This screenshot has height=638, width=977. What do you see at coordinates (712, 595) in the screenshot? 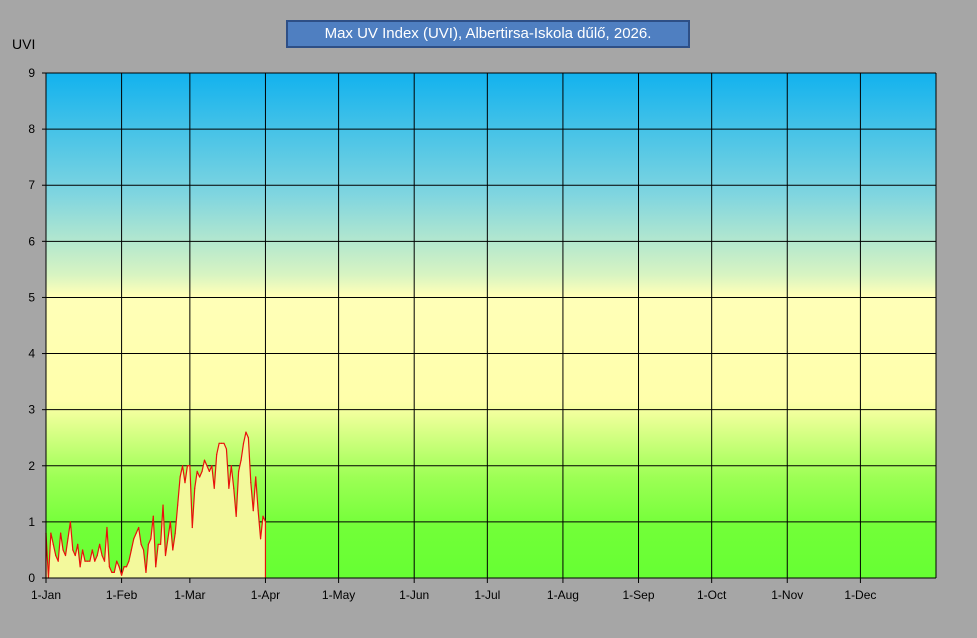
I see `x-tick-label: 1-Oct` at bounding box center [712, 595].